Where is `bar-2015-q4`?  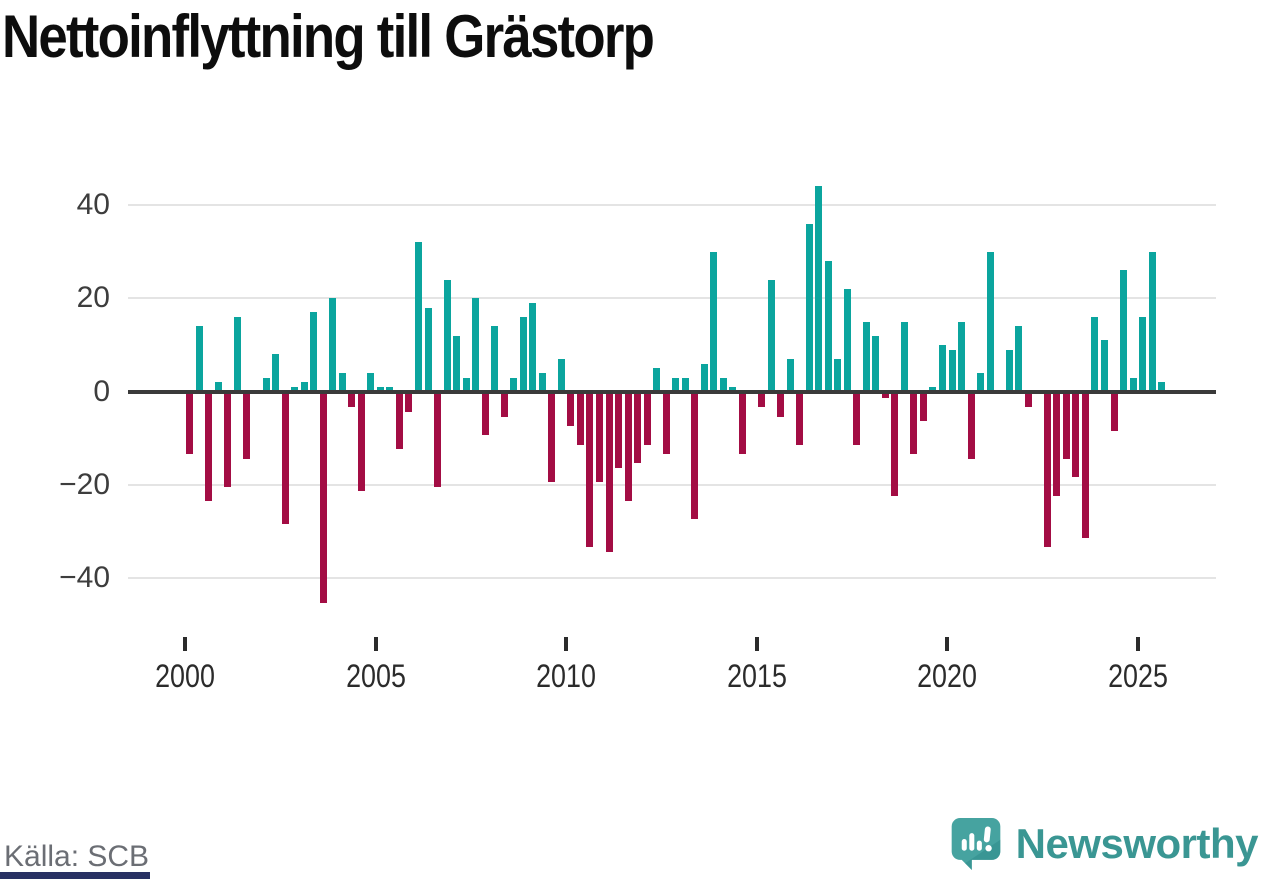 bar-2015-q4 is located at coordinates (790, 375).